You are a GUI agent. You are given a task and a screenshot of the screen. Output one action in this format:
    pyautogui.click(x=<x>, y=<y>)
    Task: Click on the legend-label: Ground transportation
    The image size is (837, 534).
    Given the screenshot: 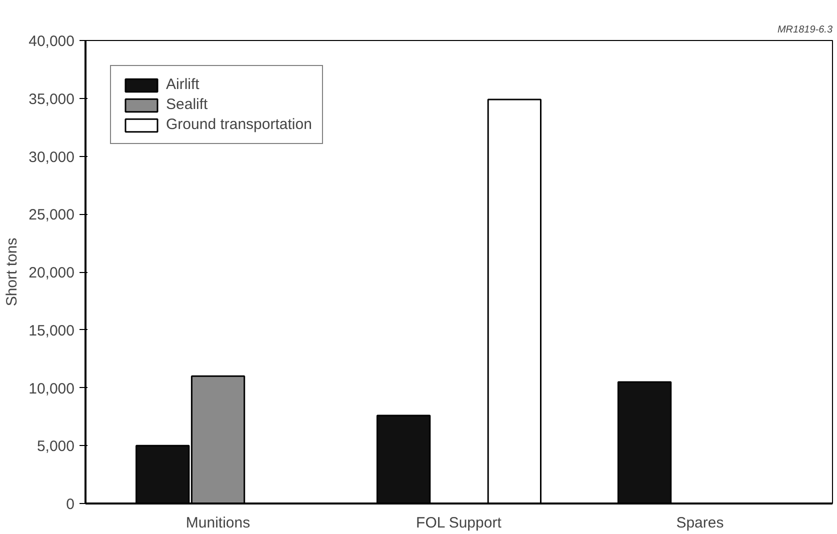 What is the action you would take?
    pyautogui.click(x=239, y=124)
    